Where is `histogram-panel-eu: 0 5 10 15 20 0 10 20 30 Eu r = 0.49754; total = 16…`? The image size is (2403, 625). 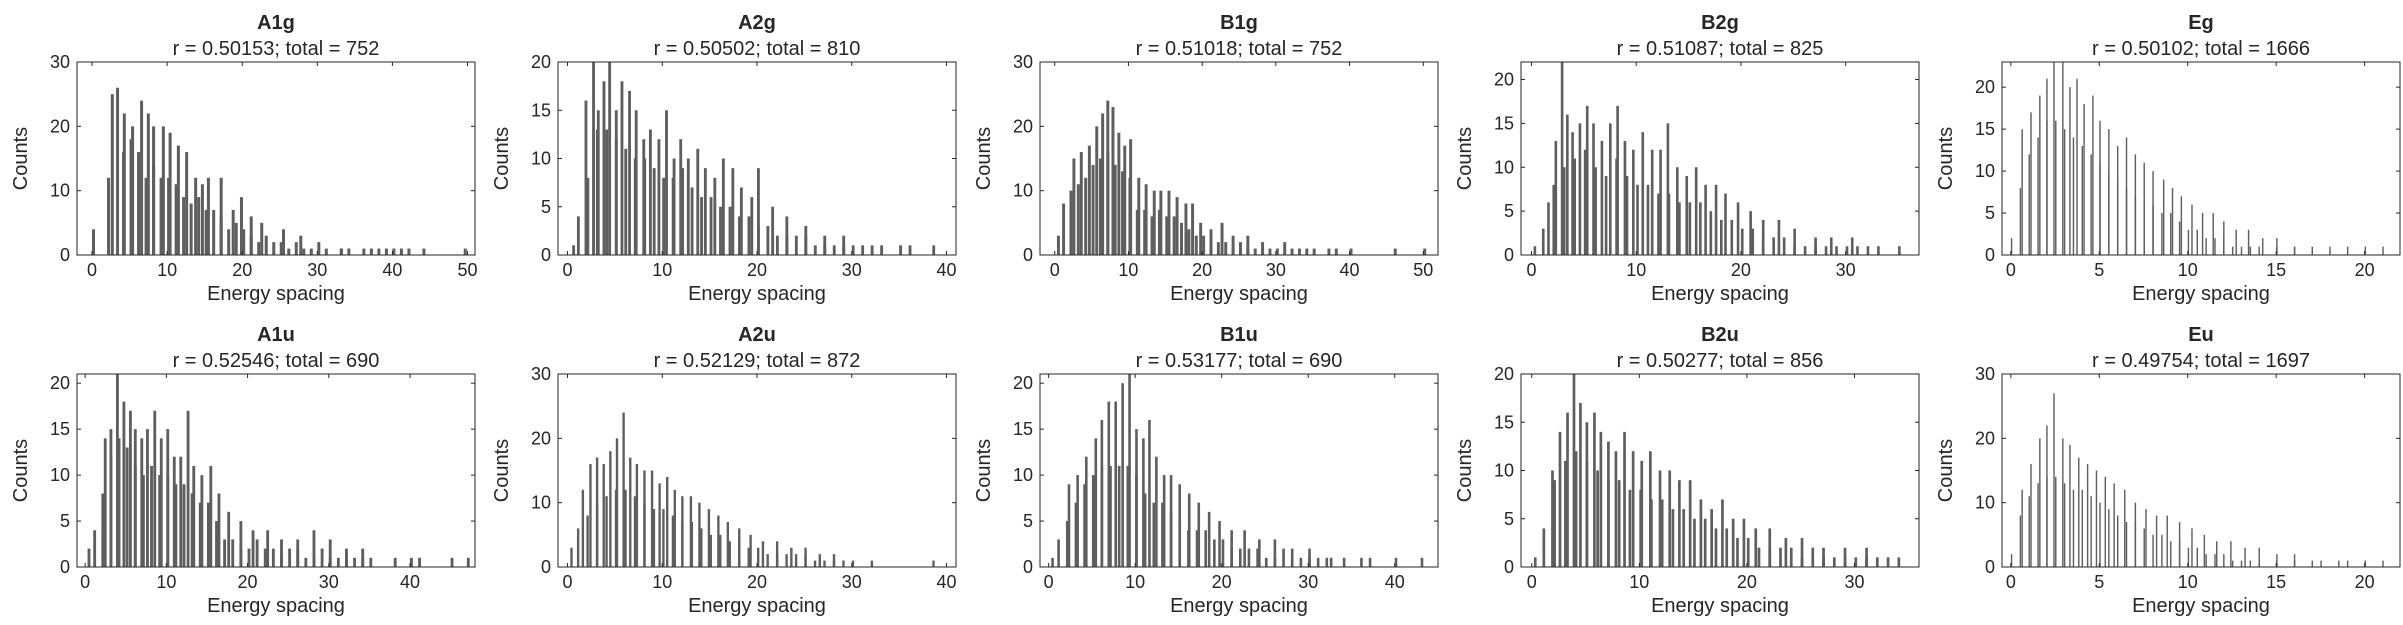 histogram-panel-eu: 0 5 10 15 20 0 10 20 30 Eu r = 0.49754; total = 16… is located at coordinates (2168, 470).